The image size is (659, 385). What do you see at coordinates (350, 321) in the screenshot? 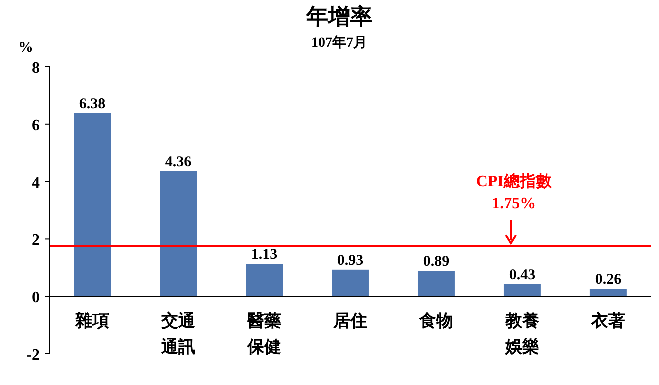
I see `x-tick-label: 居住` at bounding box center [350, 321].